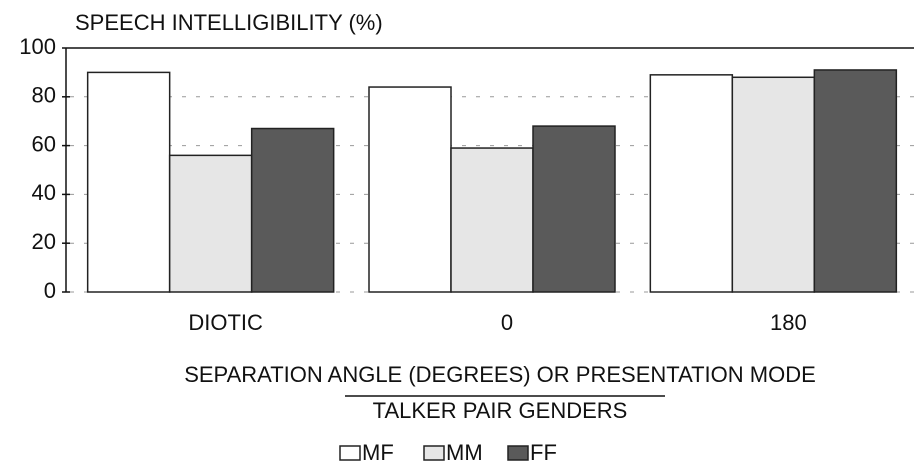  What do you see at coordinates (229, 22) in the screenshot?
I see `chart-title: SPEECH INTELLIGIBILITY (%)` at bounding box center [229, 22].